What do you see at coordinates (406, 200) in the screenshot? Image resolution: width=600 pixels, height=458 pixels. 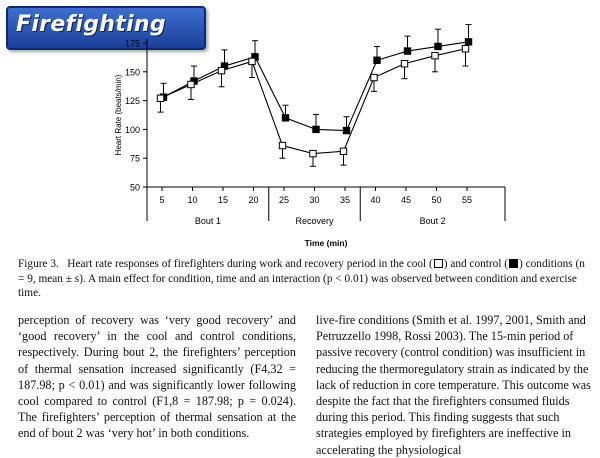 I see `x-tick-label: 45` at bounding box center [406, 200].